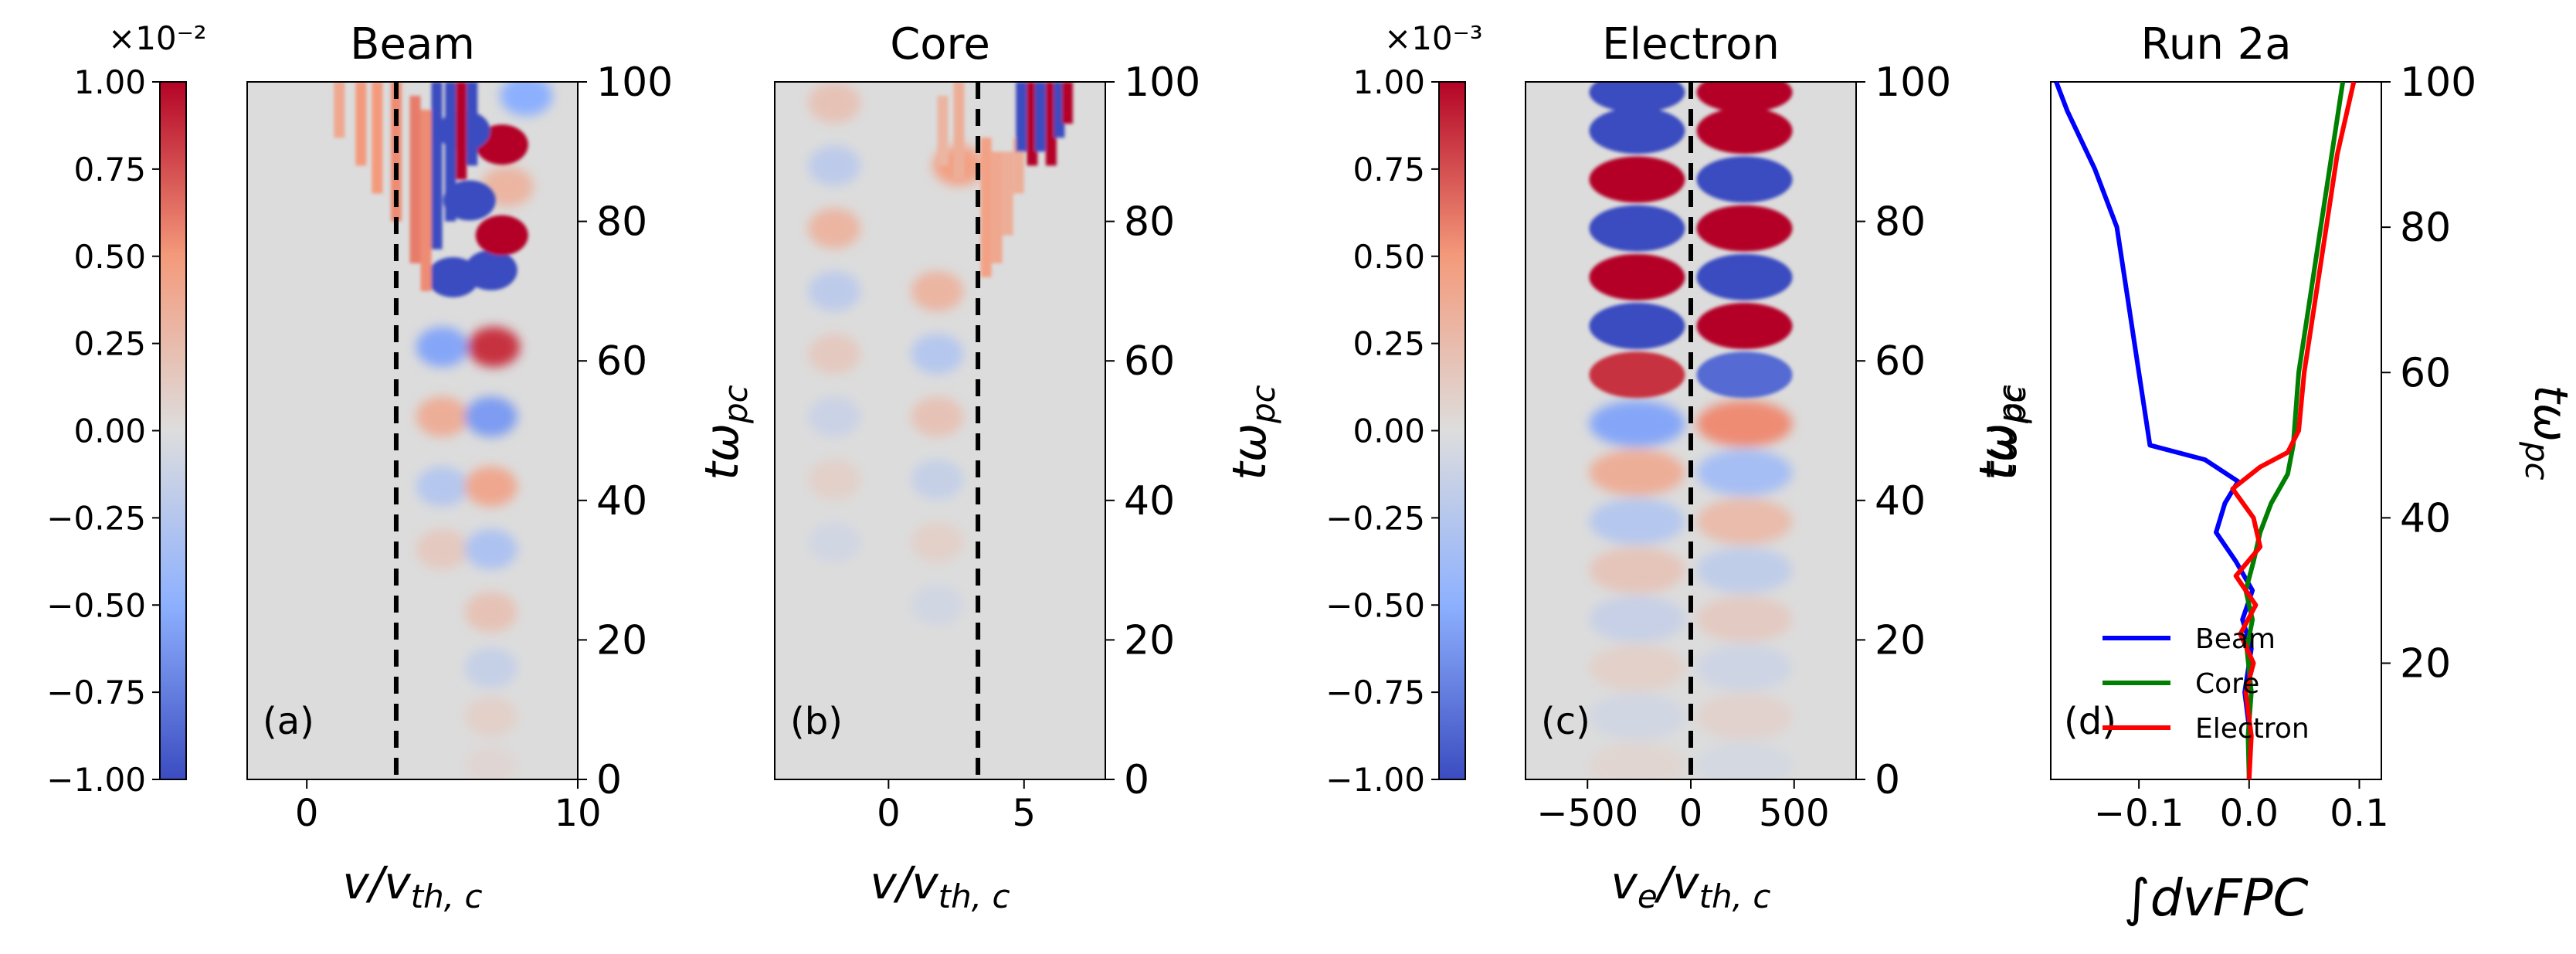  I want to click on b-core-ytick-label: 40, so click(1149, 501).